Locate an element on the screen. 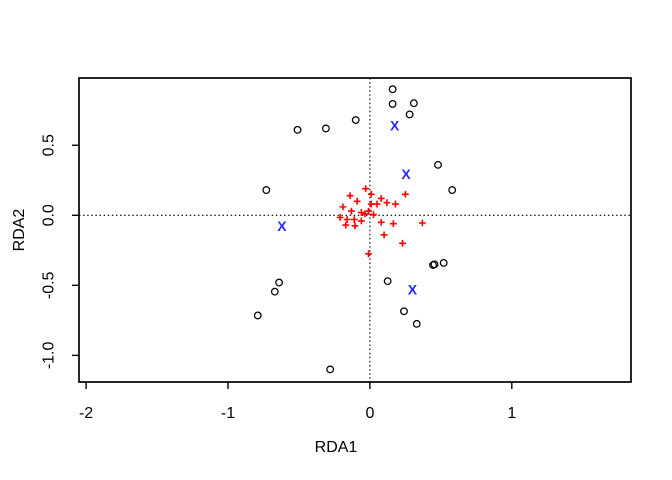 Image resolution: width=672 pixels, height=480 pixels. x-tick-label: 0 is located at coordinates (369, 413).